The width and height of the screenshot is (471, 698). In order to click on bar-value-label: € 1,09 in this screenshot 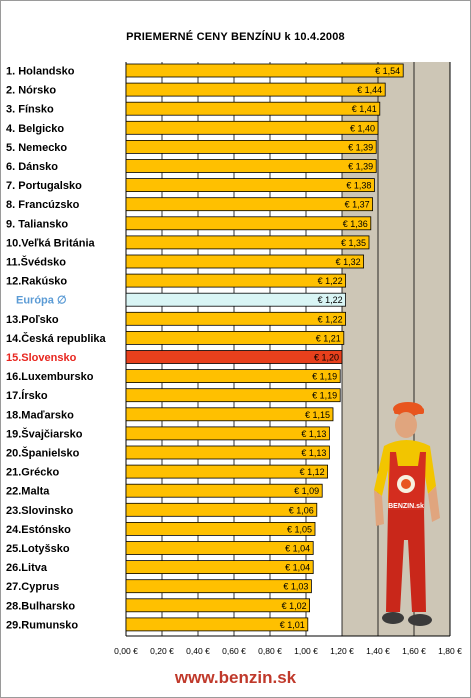, I will do `click(306, 491)`.